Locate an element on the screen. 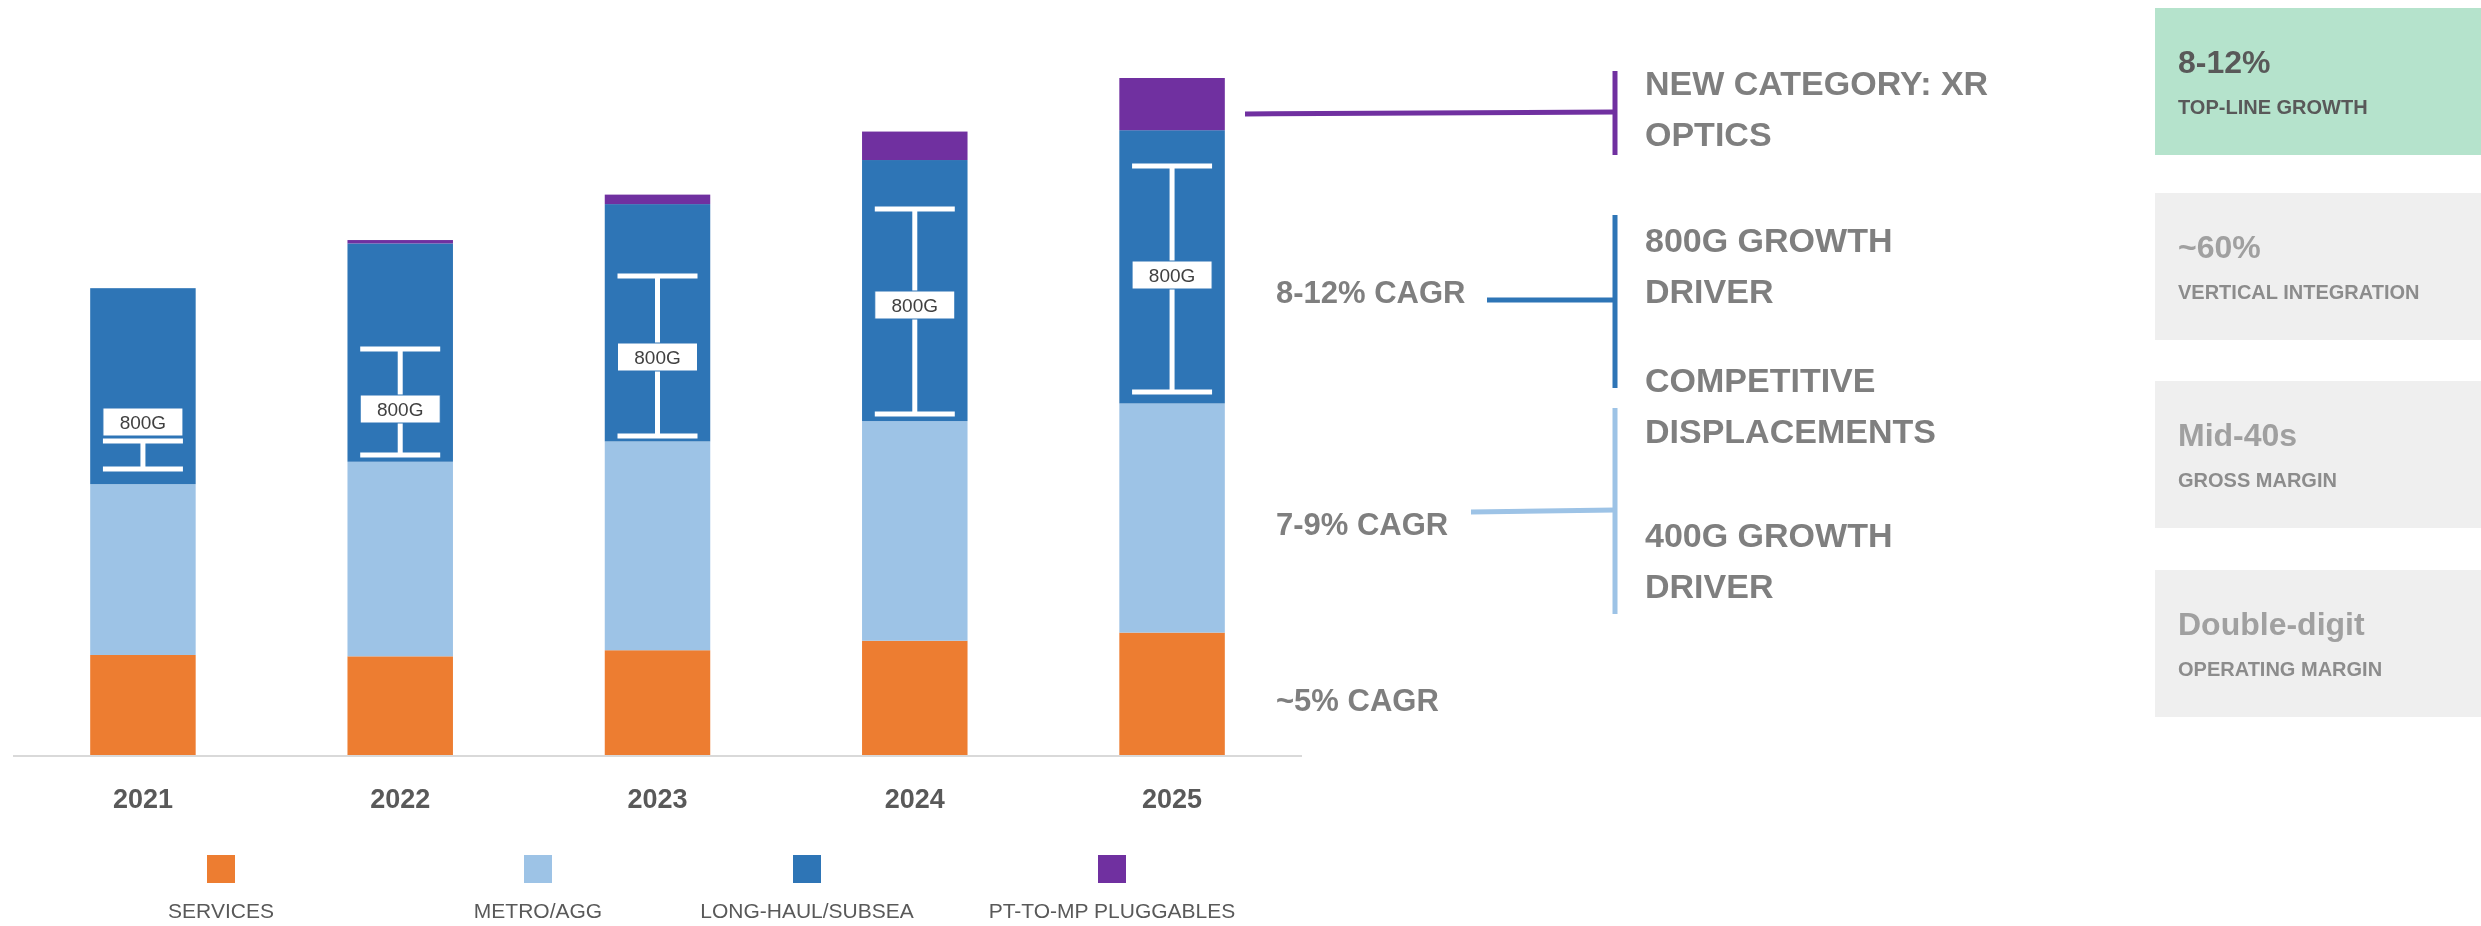 The width and height of the screenshot is (2481, 926). legend-label: LONG-HAUL/SUBSEA is located at coordinates (807, 910).